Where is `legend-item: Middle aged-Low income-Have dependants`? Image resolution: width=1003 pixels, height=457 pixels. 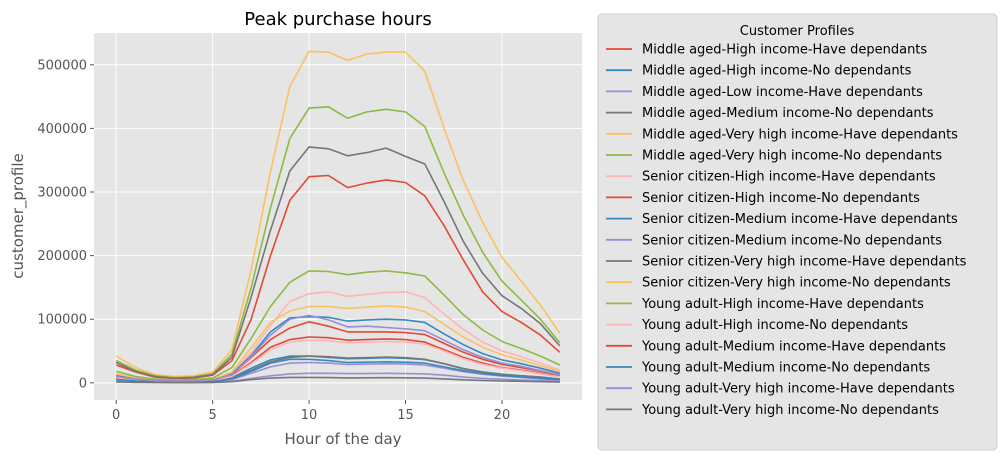 legend-item: Middle aged-Low income-Have dependants is located at coordinates (764, 92).